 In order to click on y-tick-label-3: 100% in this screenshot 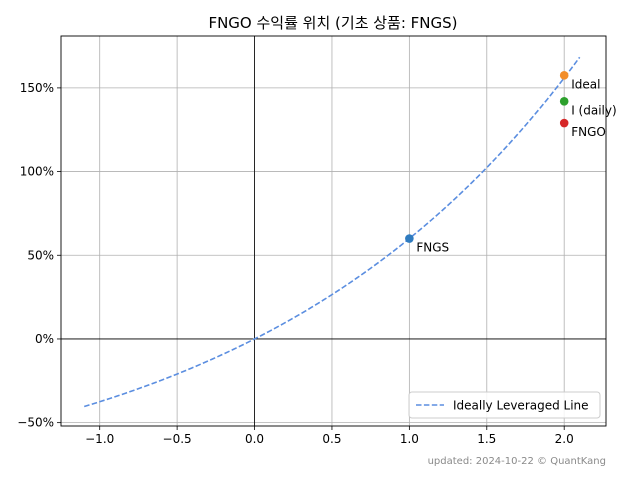, I will do `click(37, 172)`.